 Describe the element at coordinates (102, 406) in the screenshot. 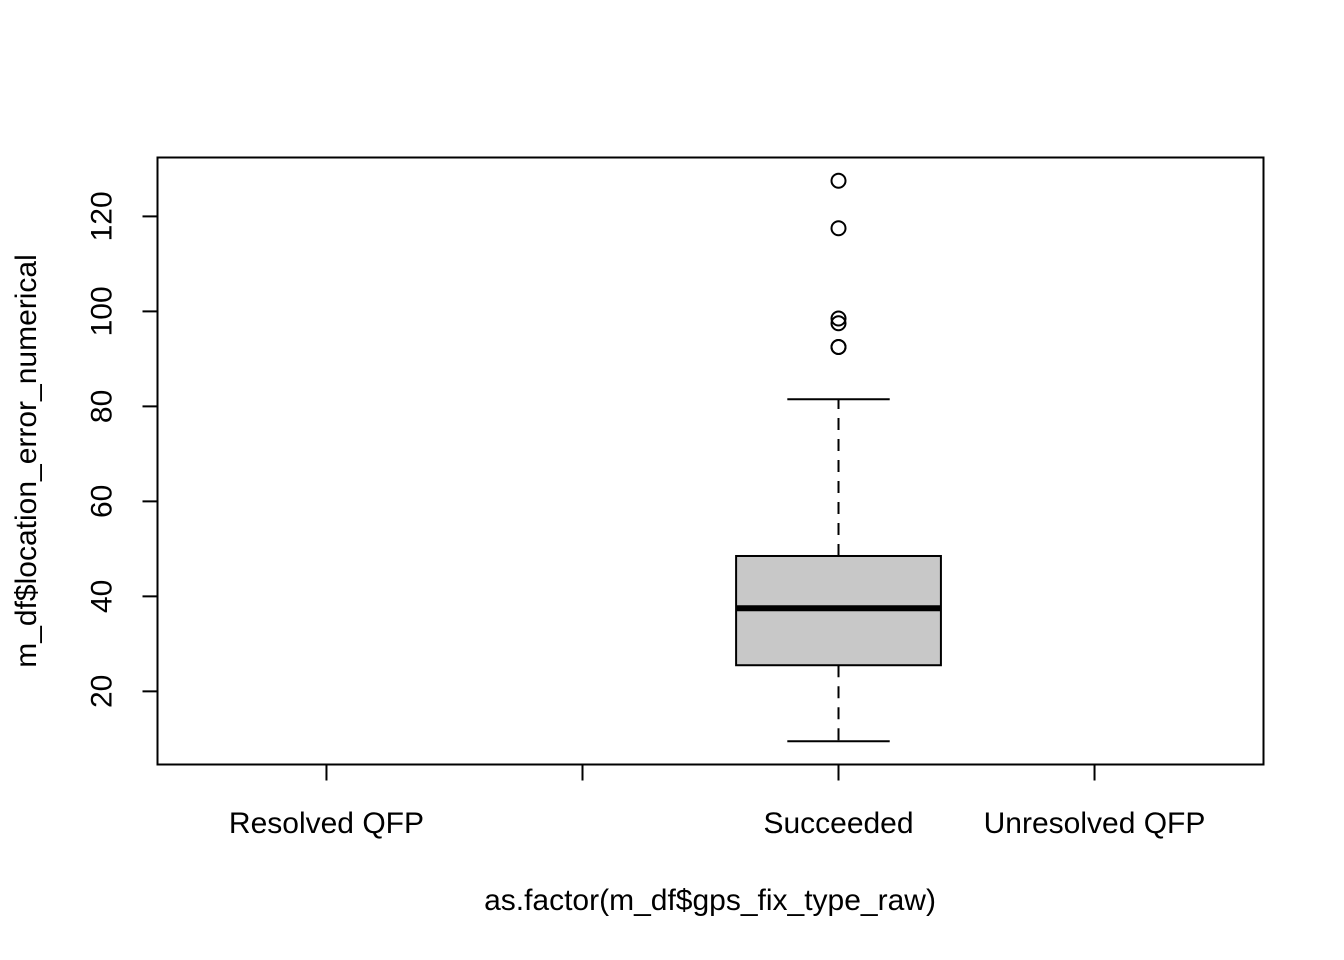

I see `y-tick-label: 80` at that location.